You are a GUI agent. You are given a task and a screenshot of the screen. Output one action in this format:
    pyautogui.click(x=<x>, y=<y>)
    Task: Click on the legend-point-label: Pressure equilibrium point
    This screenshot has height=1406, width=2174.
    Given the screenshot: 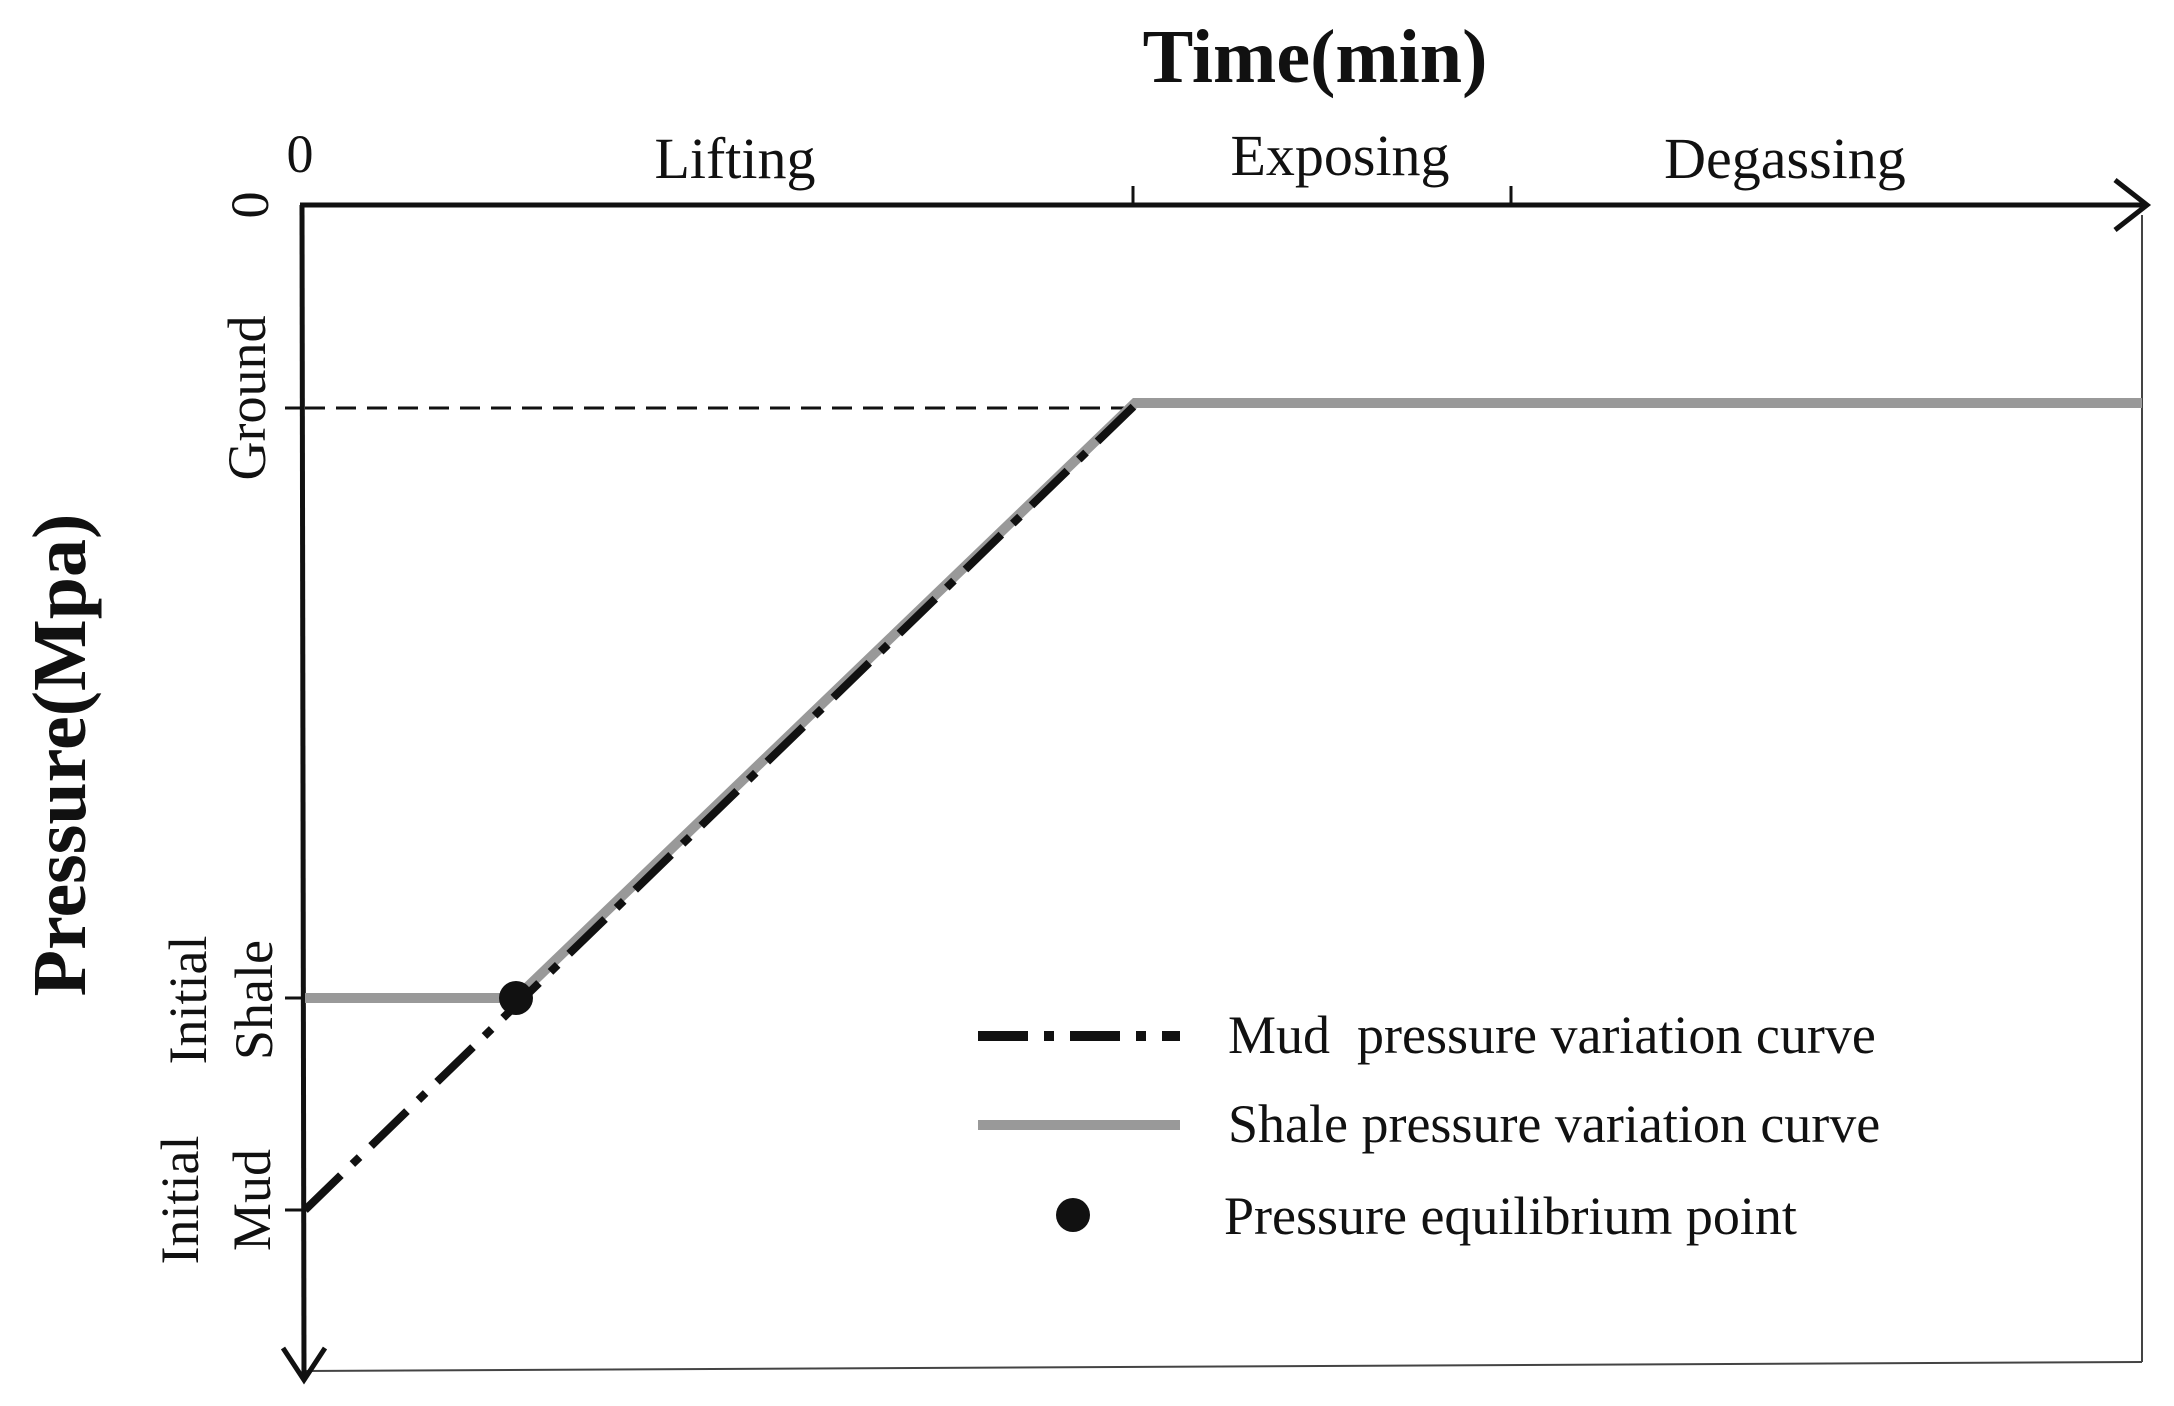 What is the action you would take?
    pyautogui.click(x=1510, y=1216)
    